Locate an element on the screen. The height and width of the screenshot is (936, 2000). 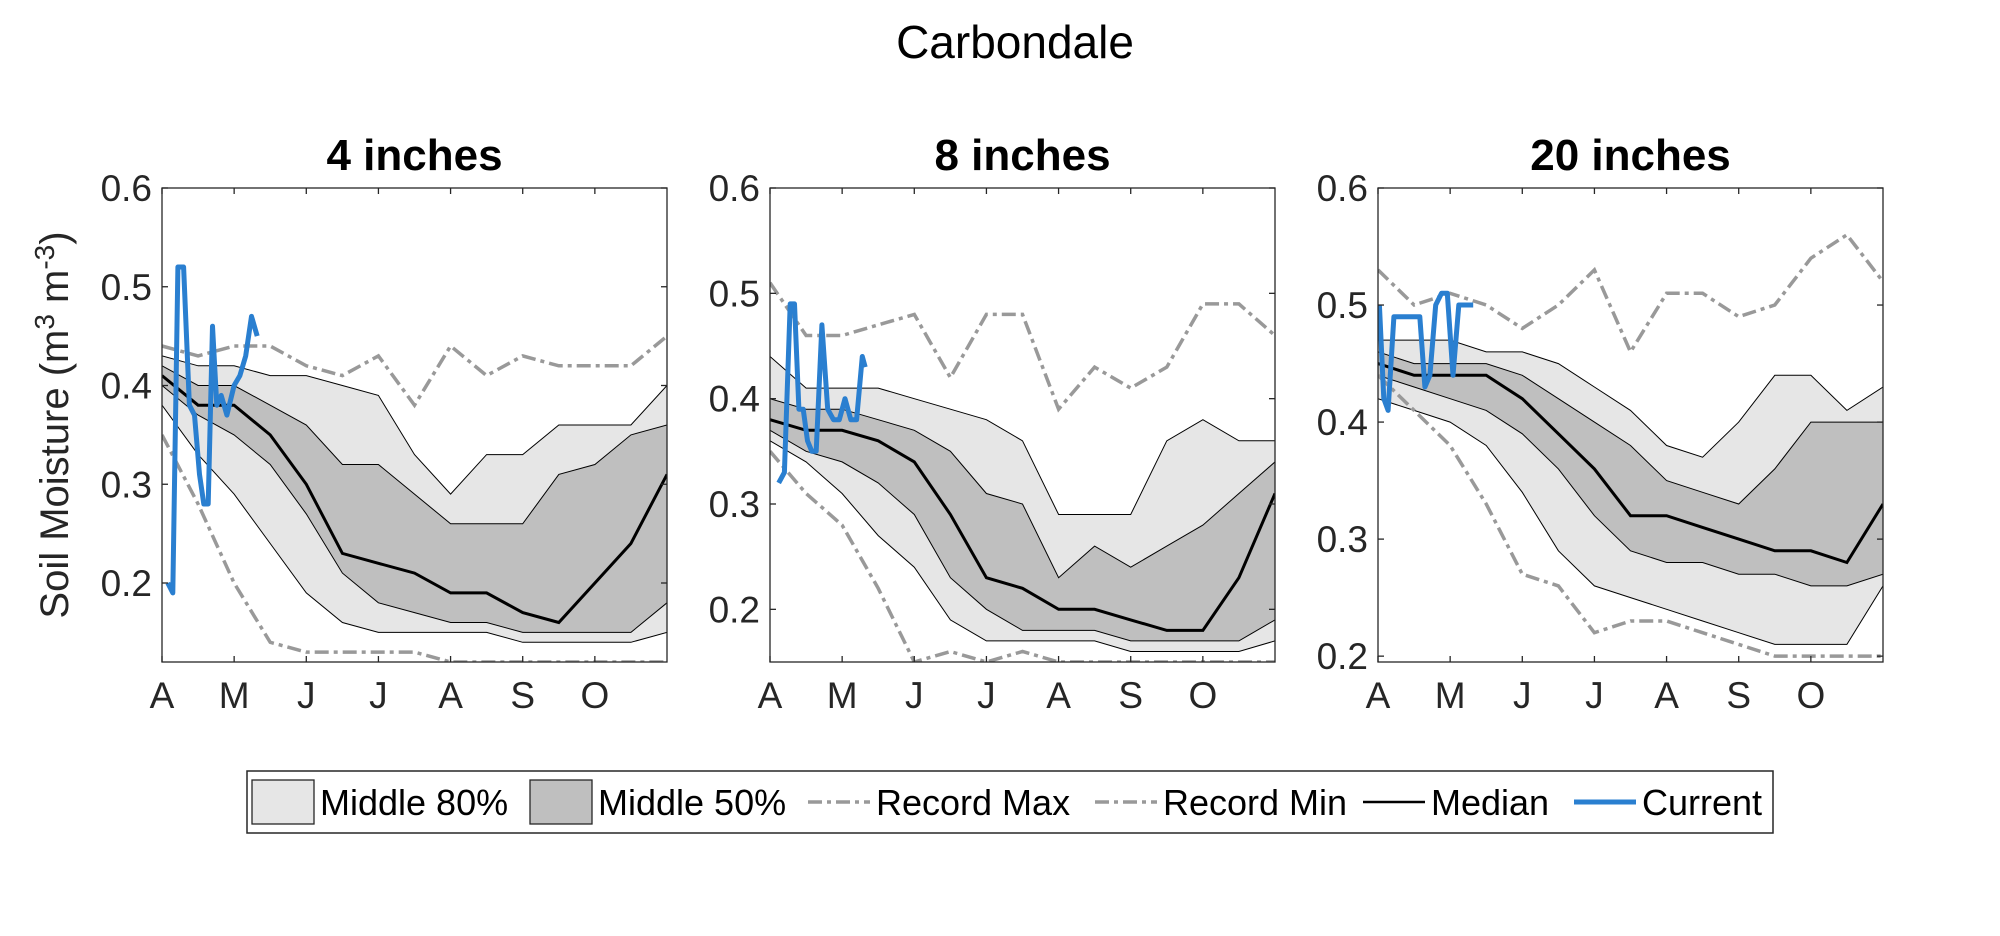
legend-swatch-band80 is located at coordinates (283, 802).